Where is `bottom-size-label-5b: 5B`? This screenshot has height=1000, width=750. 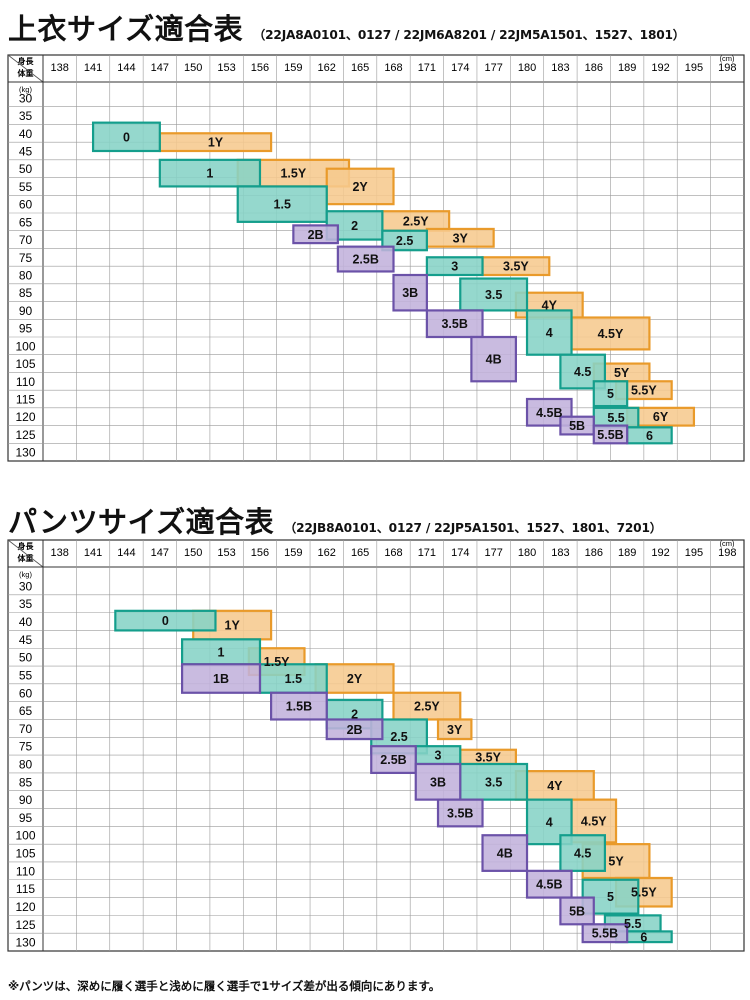 bottom-size-label-5b: 5B is located at coordinates (577, 911).